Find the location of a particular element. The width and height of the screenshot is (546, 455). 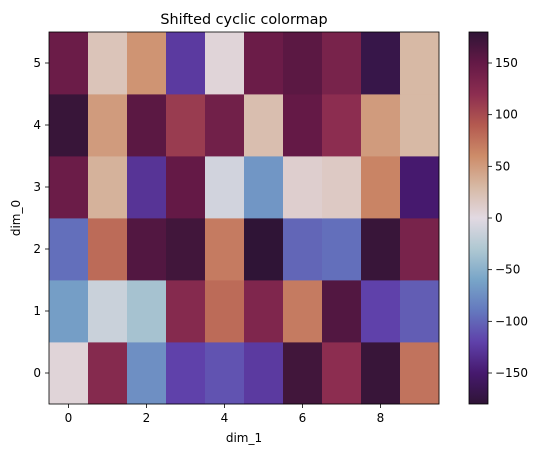

y-axis-label: dim_0 is located at coordinates (16, 218).